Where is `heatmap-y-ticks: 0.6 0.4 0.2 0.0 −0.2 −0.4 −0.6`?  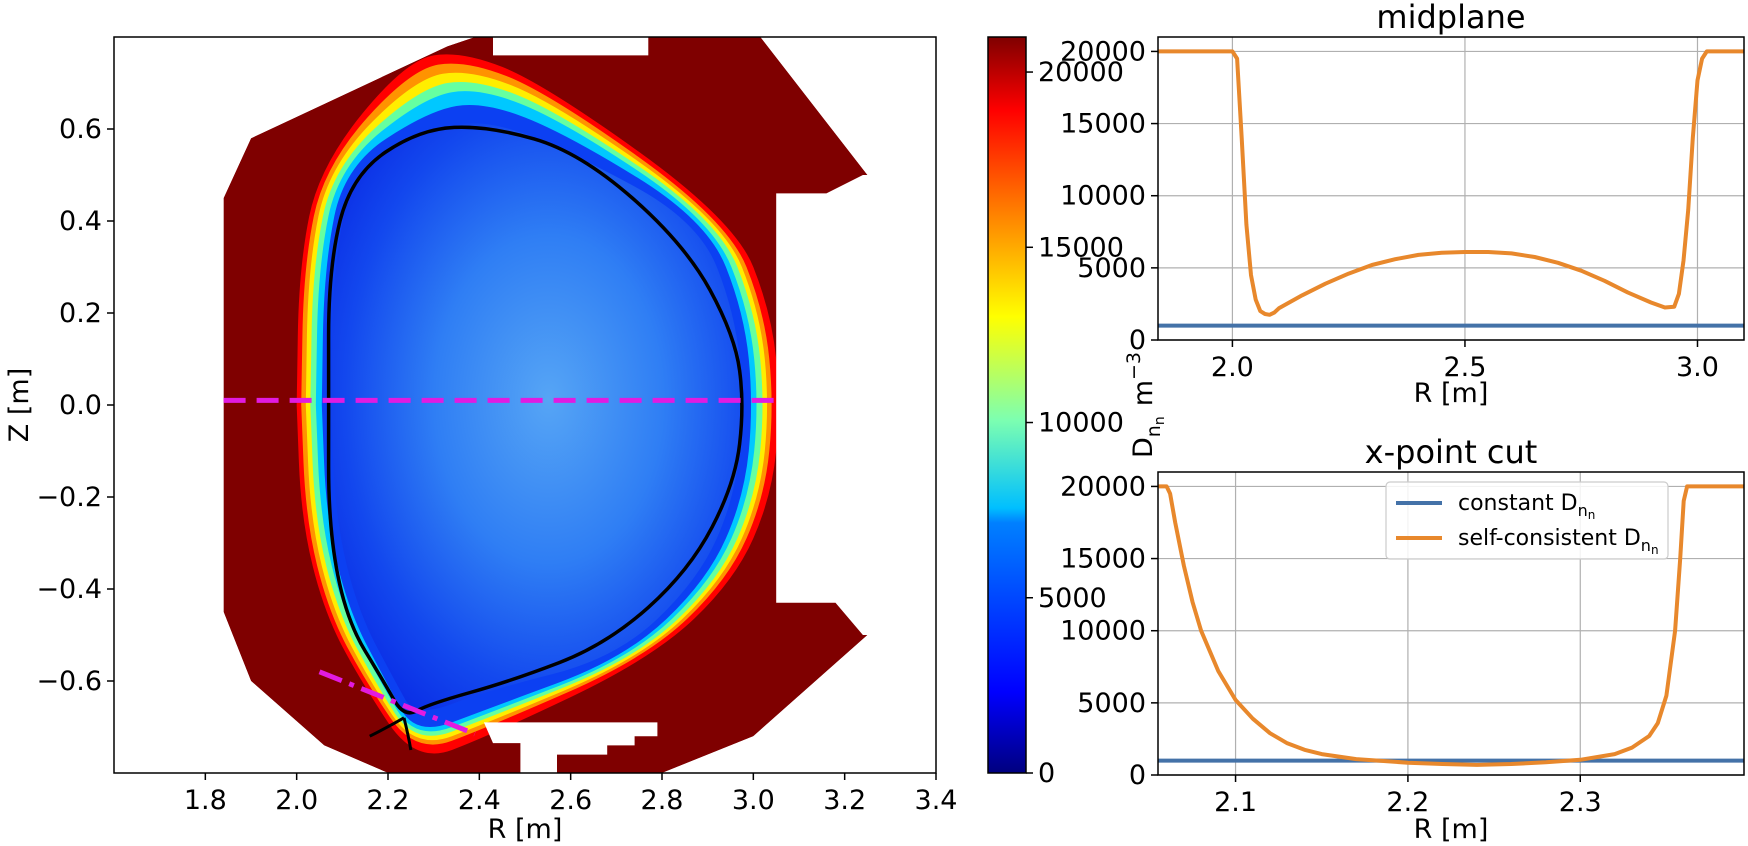
heatmap-y-ticks: 0.6 0.4 0.2 0.0 −0.2 −0.4 −0.6 is located at coordinates (75, 405).